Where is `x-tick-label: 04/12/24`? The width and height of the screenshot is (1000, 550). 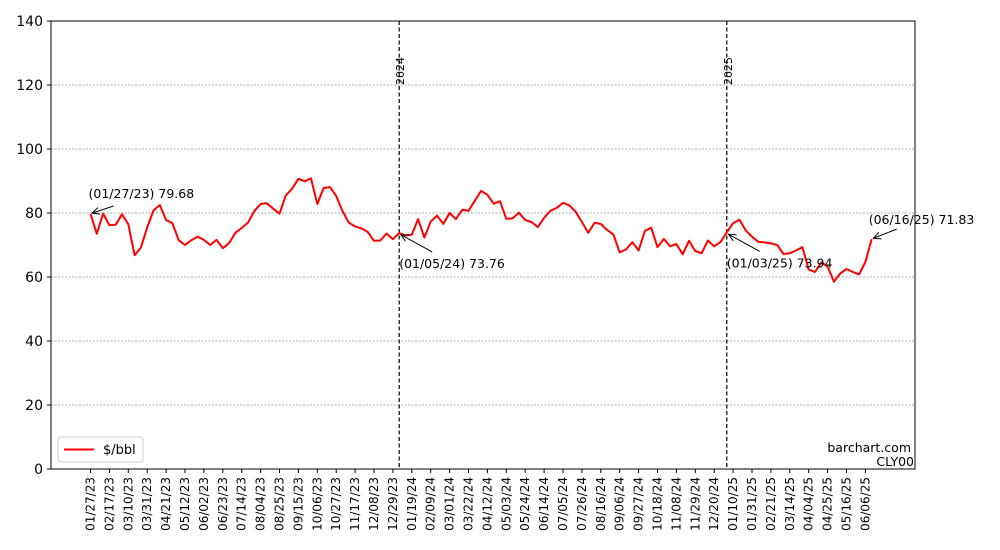 x-tick-label: 04/12/24 is located at coordinates (487, 504).